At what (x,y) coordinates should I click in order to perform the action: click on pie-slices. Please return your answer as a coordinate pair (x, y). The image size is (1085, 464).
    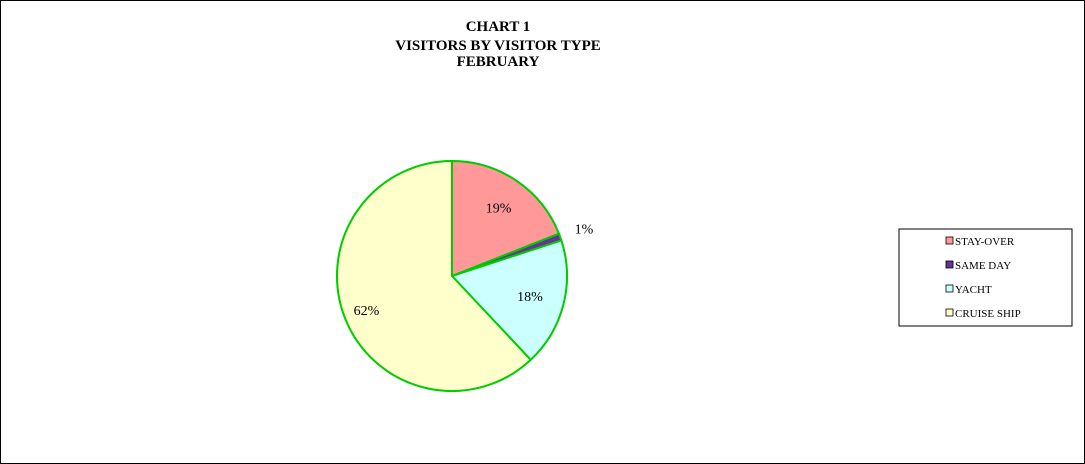
    Looking at the image, I should click on (452, 275).